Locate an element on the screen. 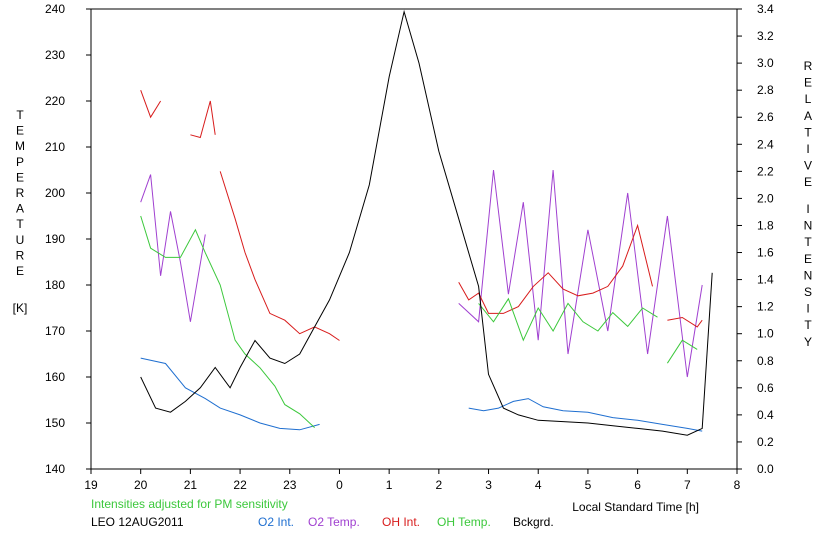  sensitivity-note: Intensities adjusted for PM sensitivity is located at coordinates (189, 504).